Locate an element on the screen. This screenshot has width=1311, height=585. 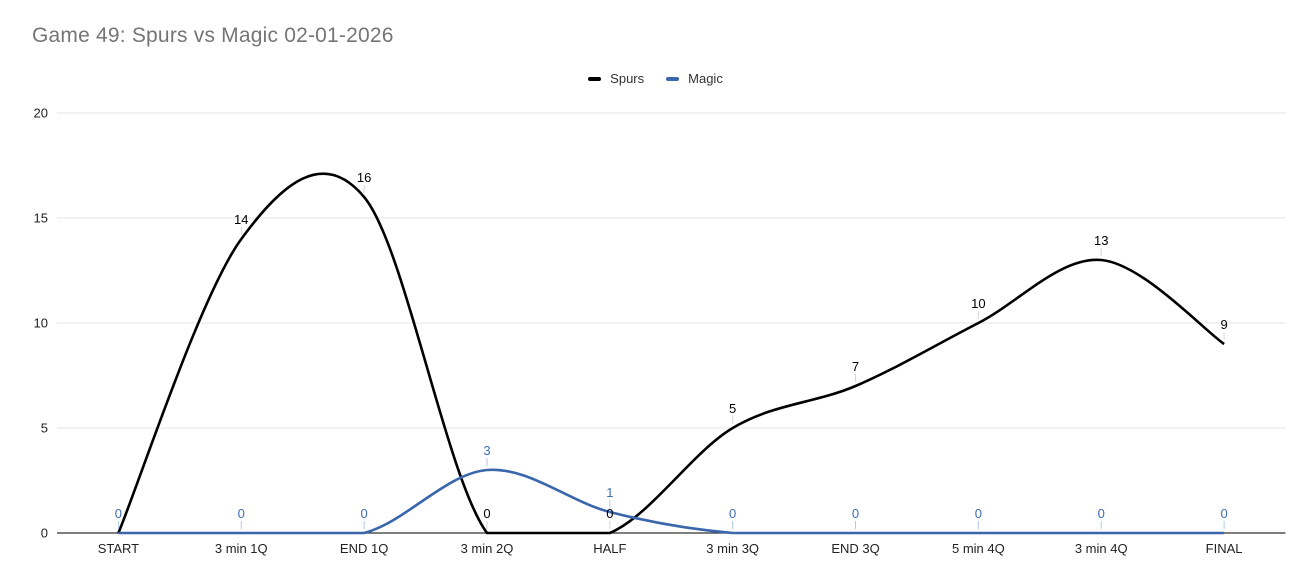
magic-line-marker is located at coordinates (673, 78).